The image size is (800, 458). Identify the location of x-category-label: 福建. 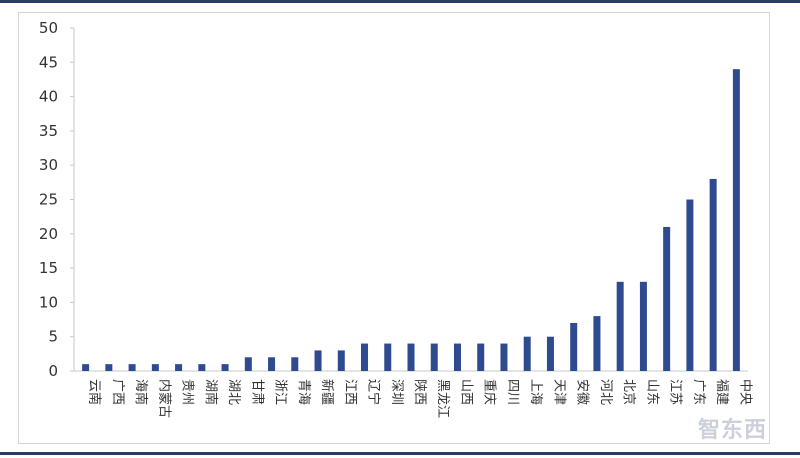
(721, 392).